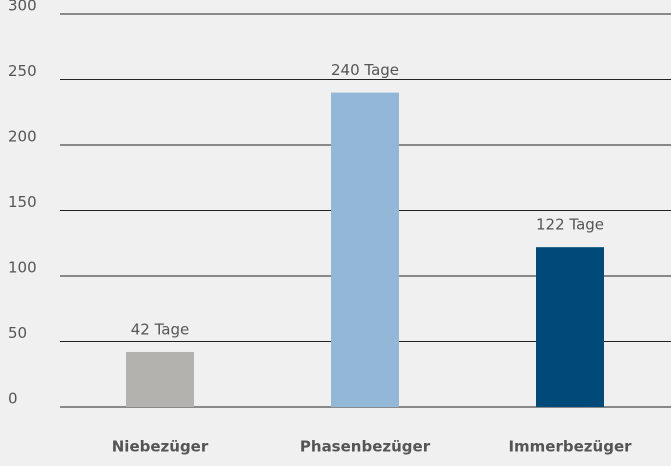  I want to click on x-tick-label: Immerbezüger, so click(570, 447).